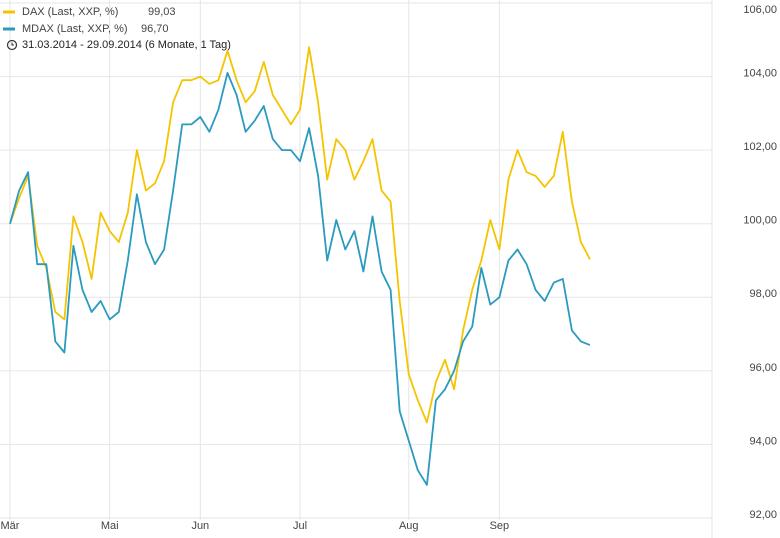  What do you see at coordinates (110, 526) in the screenshot?
I see `x-tick-label: Mai` at bounding box center [110, 526].